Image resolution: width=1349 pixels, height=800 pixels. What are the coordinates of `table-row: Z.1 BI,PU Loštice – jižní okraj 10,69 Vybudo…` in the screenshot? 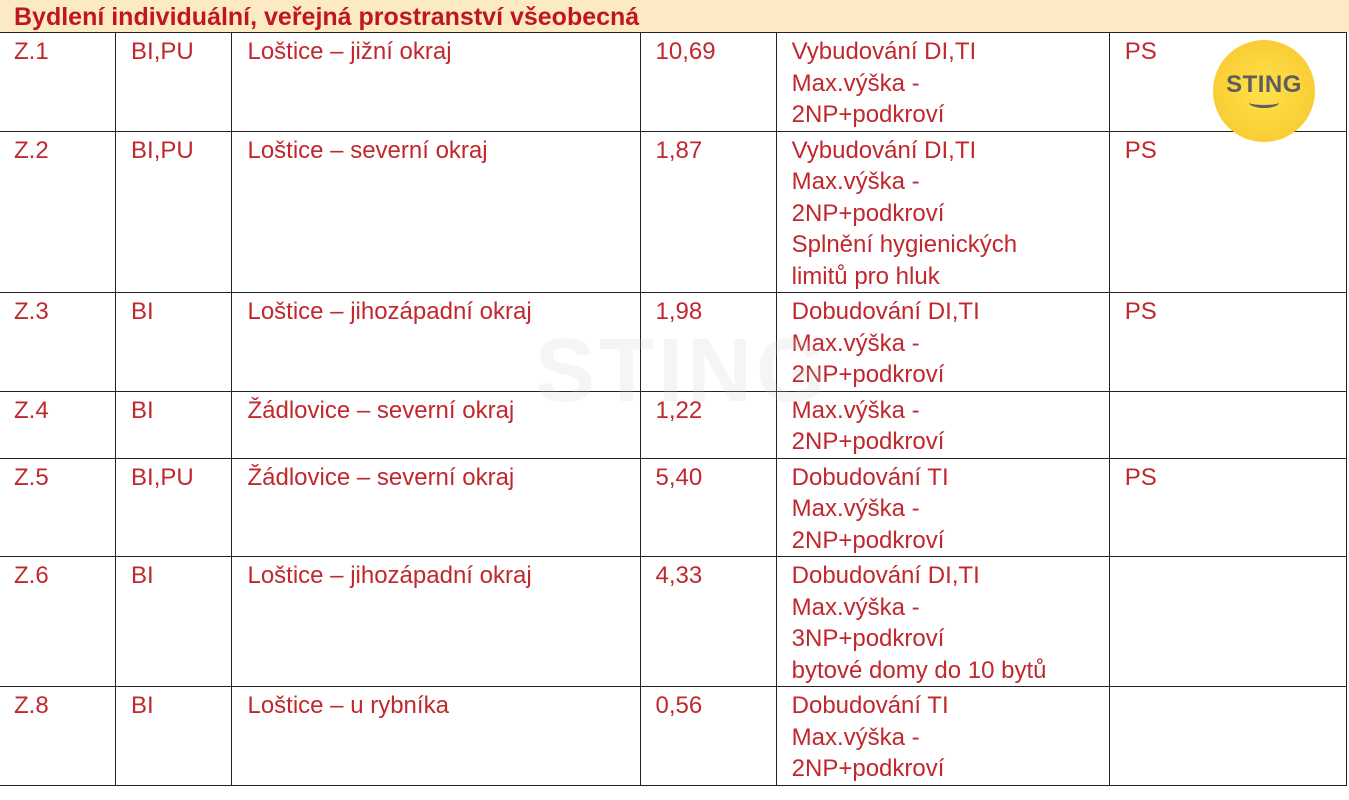 It's located at (674, 82).